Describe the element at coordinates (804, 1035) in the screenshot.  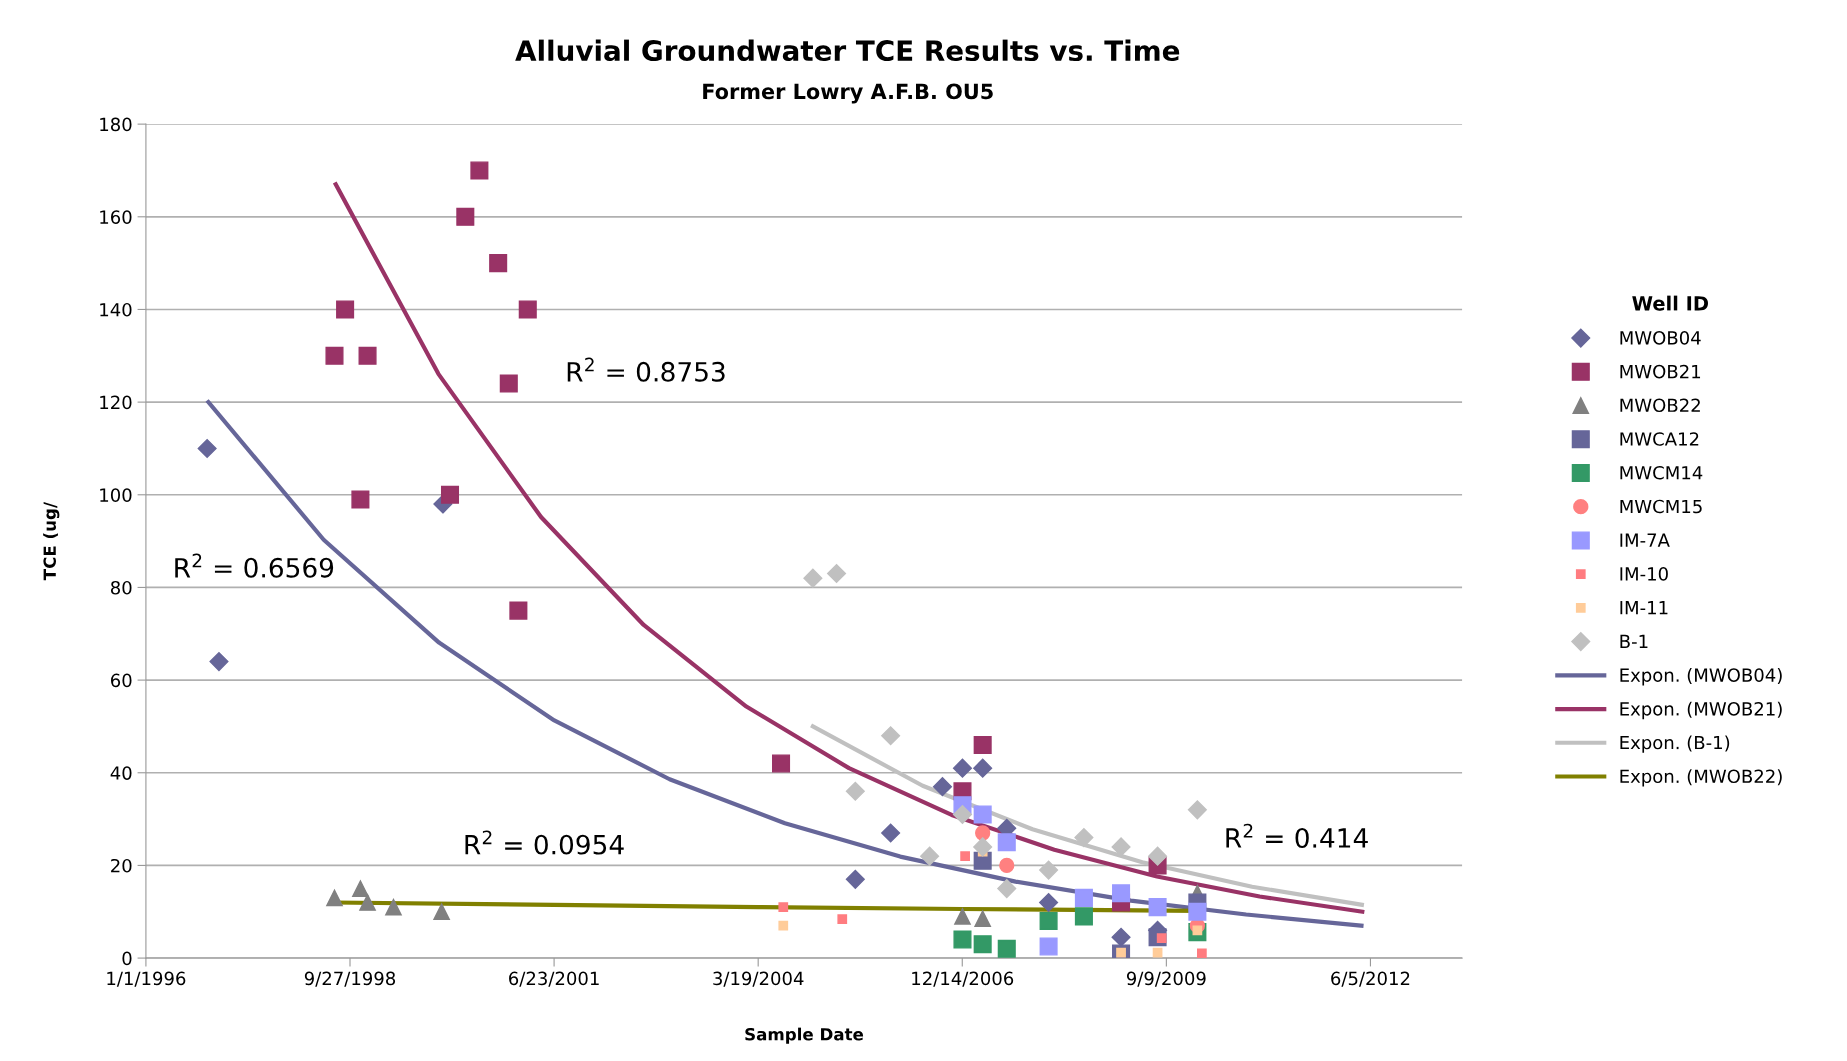
I see `x-axis-title: Sample Date` at that location.